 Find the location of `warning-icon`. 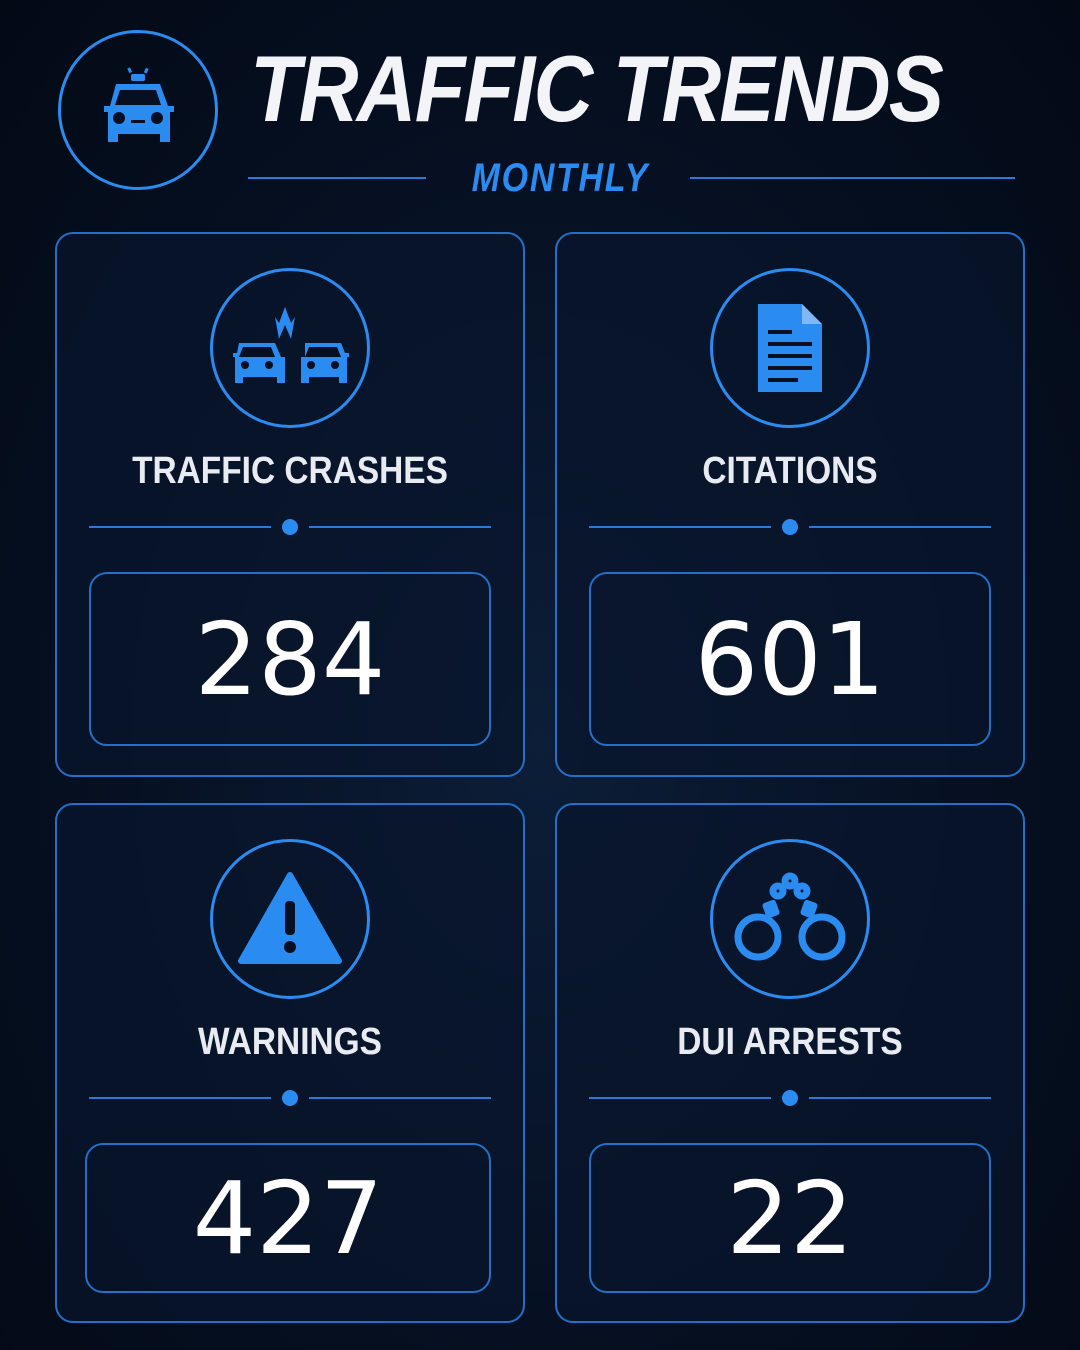

warning-icon is located at coordinates (290, 918).